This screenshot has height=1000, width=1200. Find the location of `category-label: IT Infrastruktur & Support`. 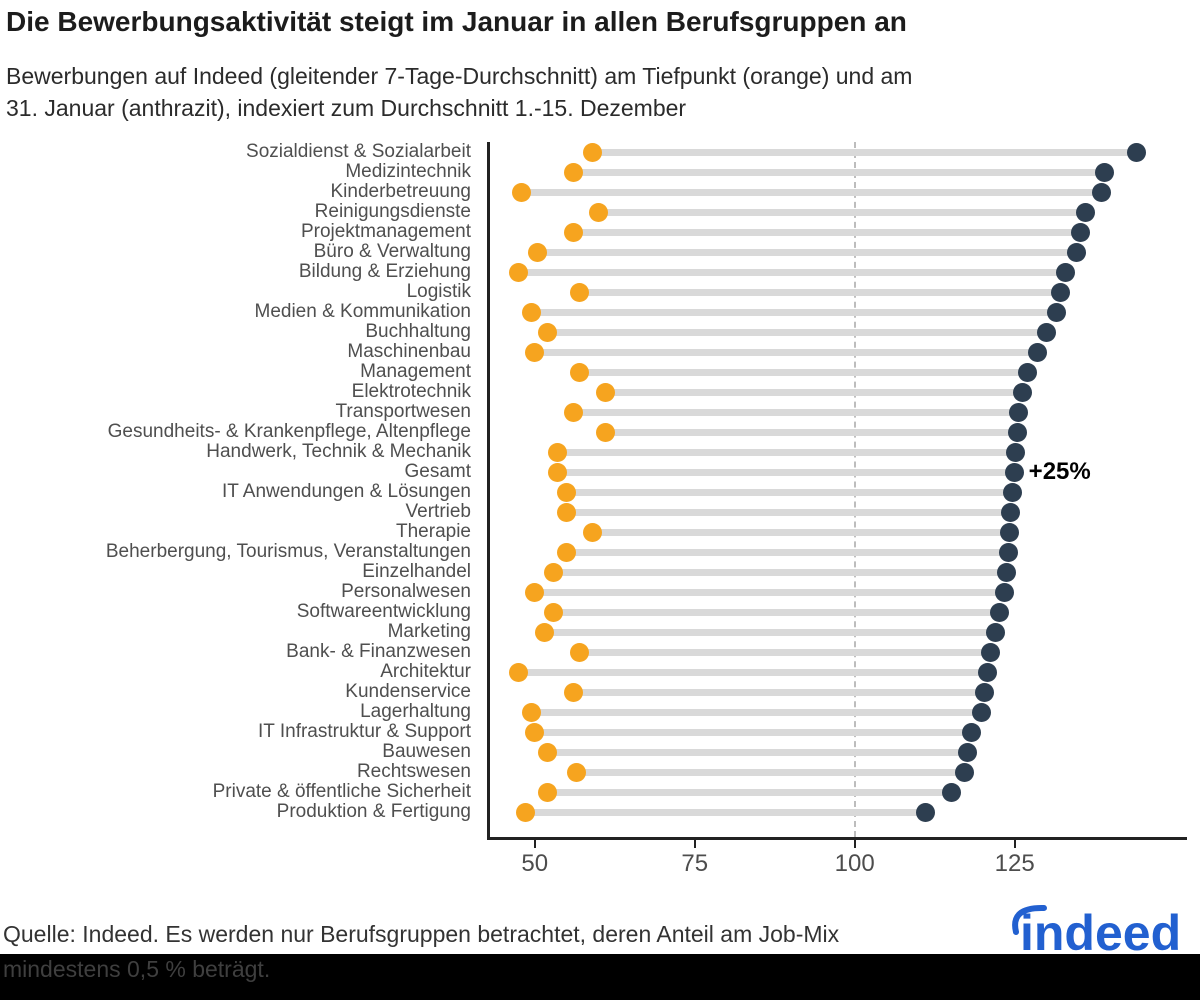

category-label: IT Infrastruktur & Support is located at coordinates (364, 731).